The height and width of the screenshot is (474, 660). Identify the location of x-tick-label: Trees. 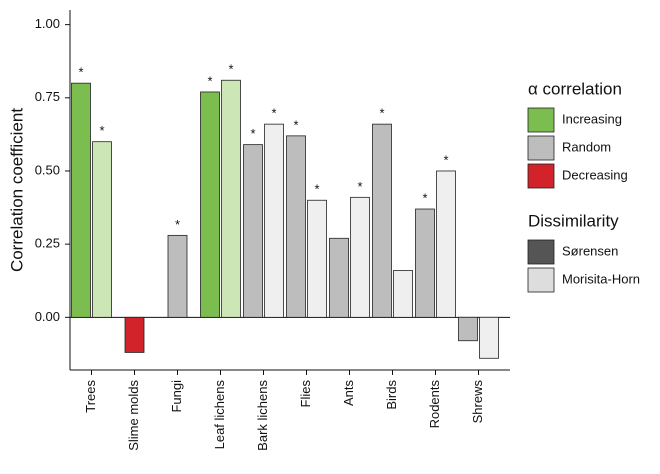
(90, 396).